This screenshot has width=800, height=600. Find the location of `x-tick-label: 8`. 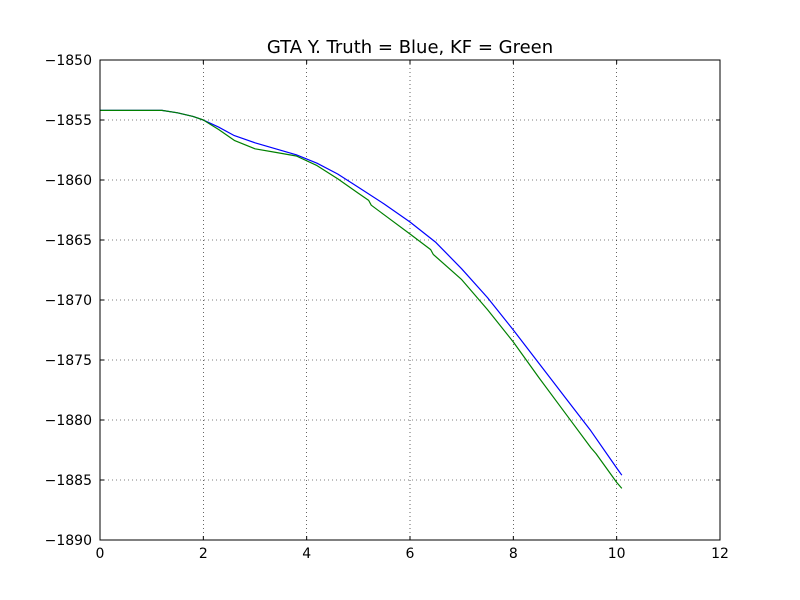

x-tick-label: 8 is located at coordinates (513, 554).